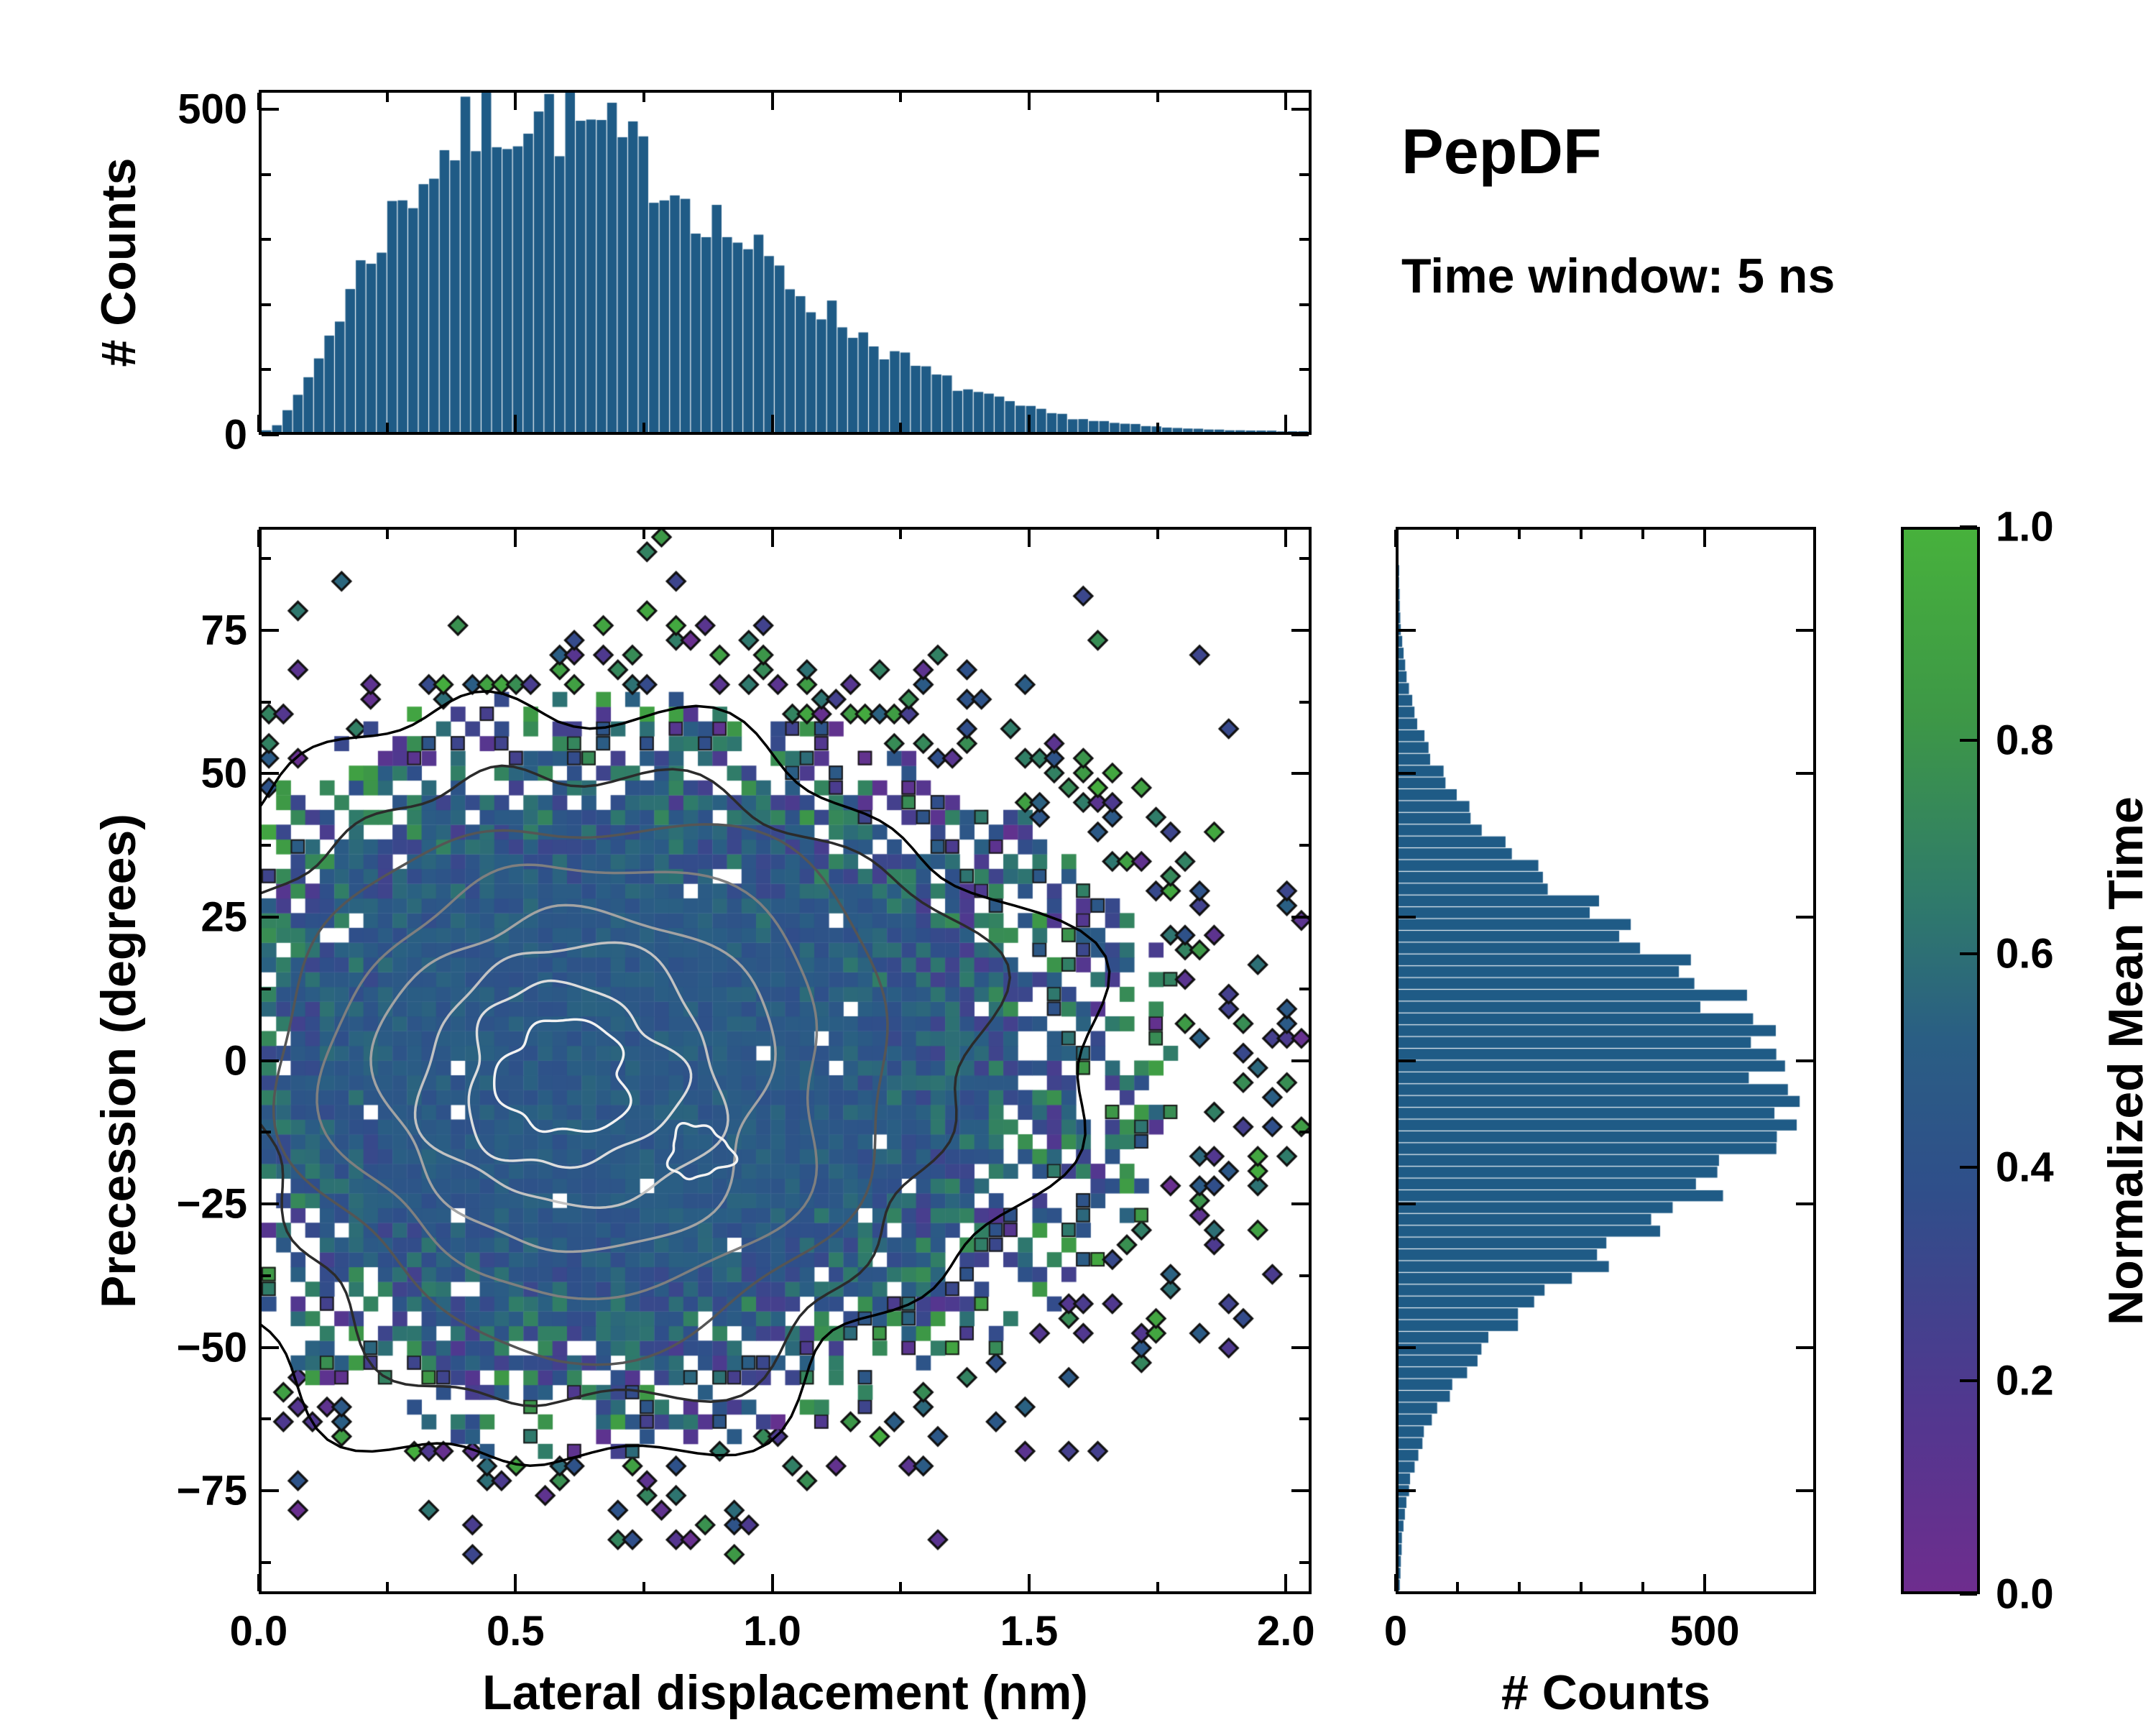  Describe the element at coordinates (2025, 740) in the screenshot. I see `colorbar-tick-label: 0.8` at that location.